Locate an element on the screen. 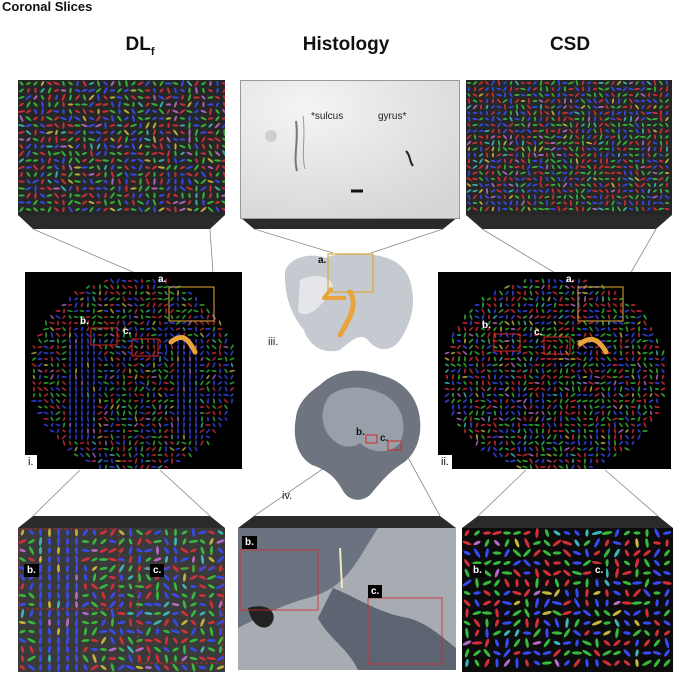 This screenshot has width=692, height=687. histology-bottom-panel: b. c. is located at coordinates (347, 599).